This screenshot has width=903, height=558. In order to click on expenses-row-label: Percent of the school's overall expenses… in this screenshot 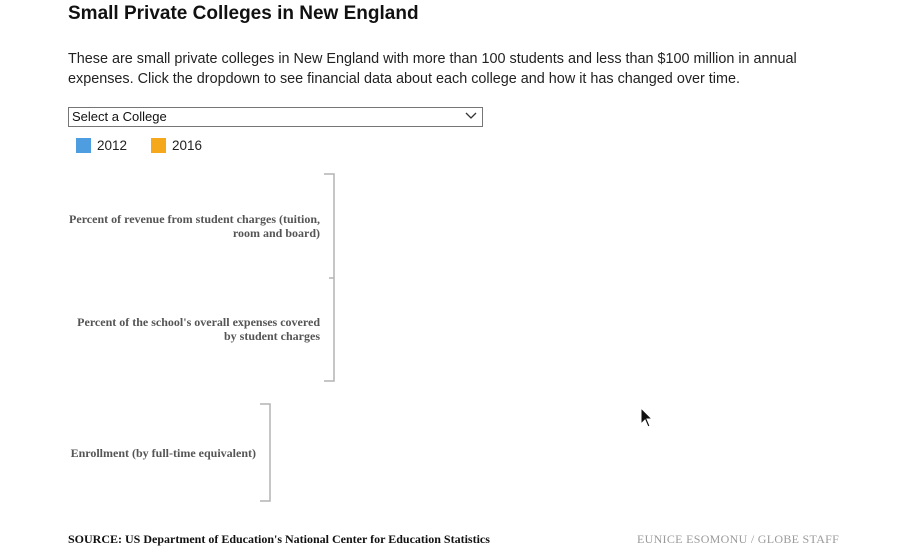, I will do `click(198, 329)`.